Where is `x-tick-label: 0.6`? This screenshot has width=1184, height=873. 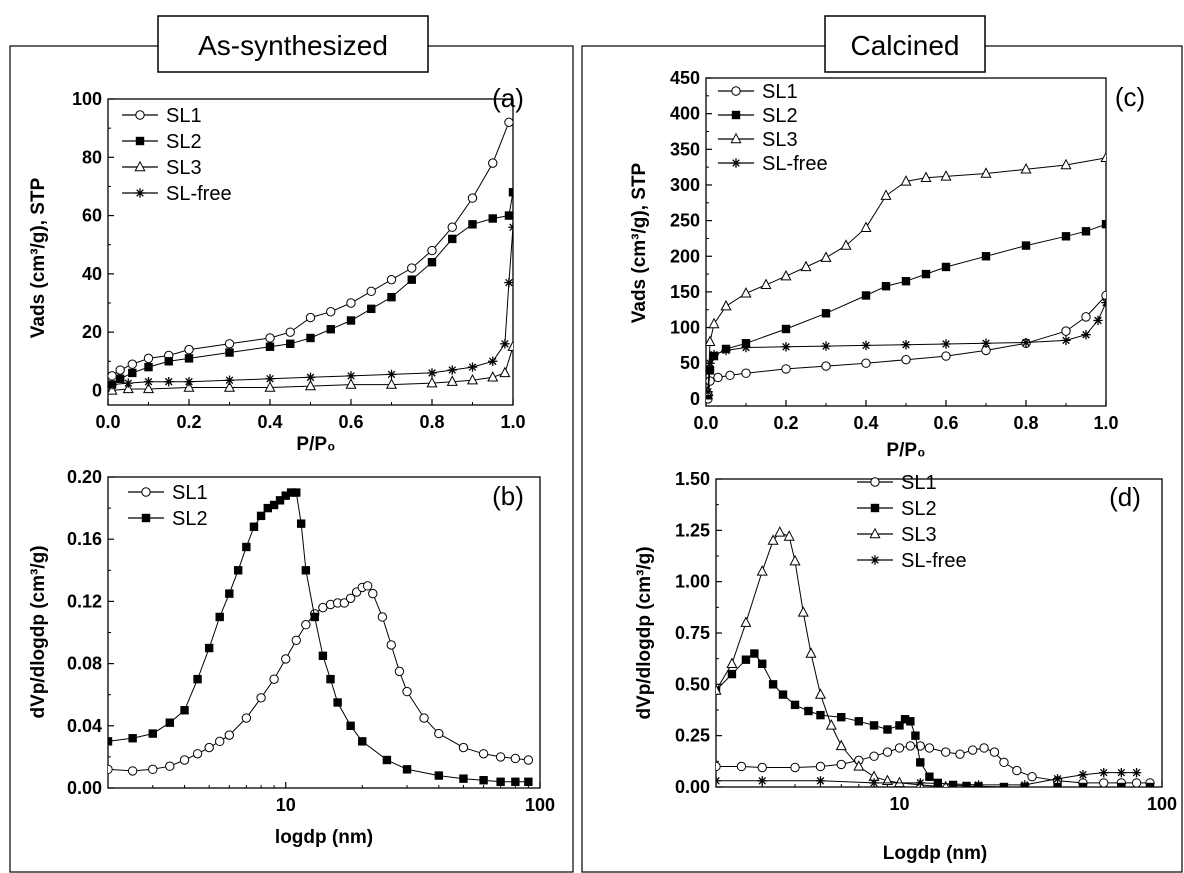
x-tick-label: 0.6 is located at coordinates (350, 422).